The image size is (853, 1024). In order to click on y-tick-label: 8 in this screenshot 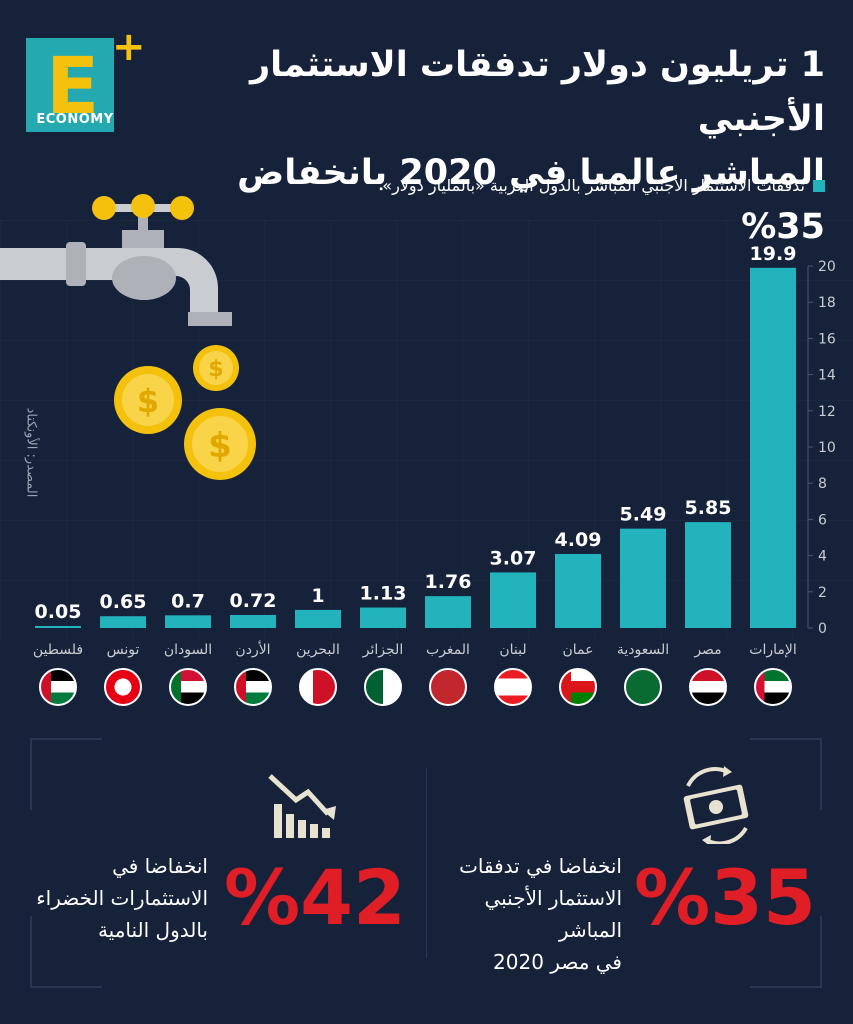, I will do `click(822, 484)`.